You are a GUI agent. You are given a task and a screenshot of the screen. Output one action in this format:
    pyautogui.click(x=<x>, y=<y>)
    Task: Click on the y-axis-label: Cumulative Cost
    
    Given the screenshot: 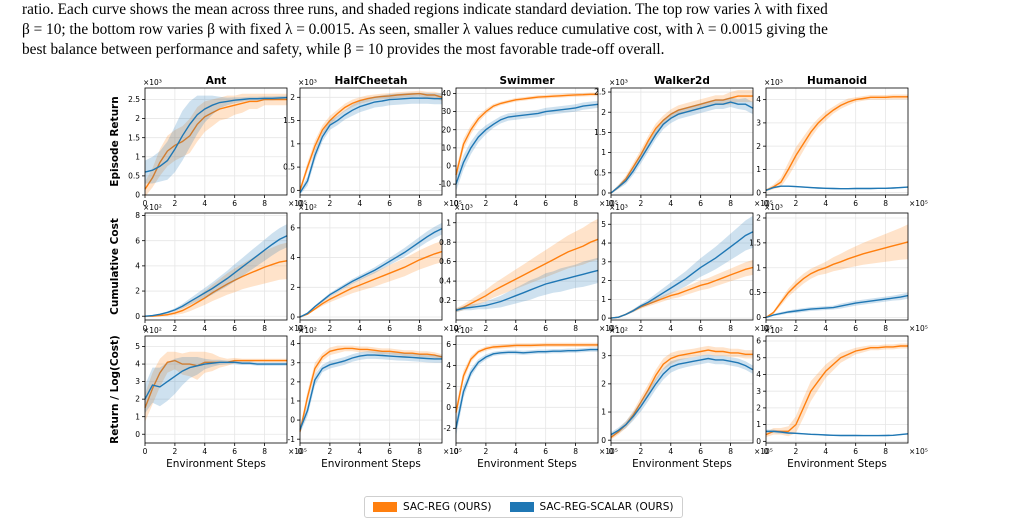 What is the action you would take?
    pyautogui.click(x=115, y=266)
    